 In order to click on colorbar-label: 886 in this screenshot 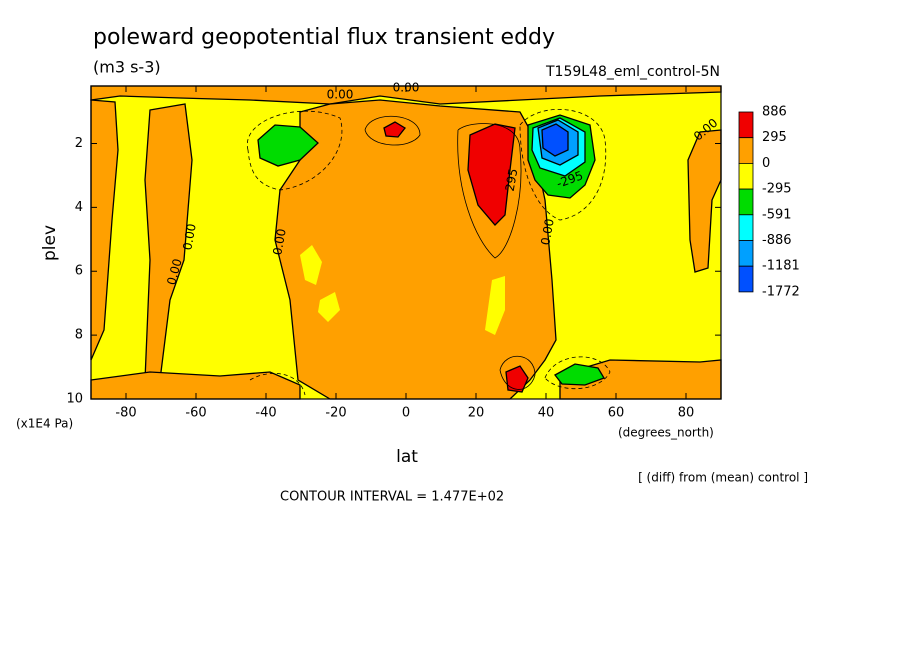, I will do `click(774, 112)`.